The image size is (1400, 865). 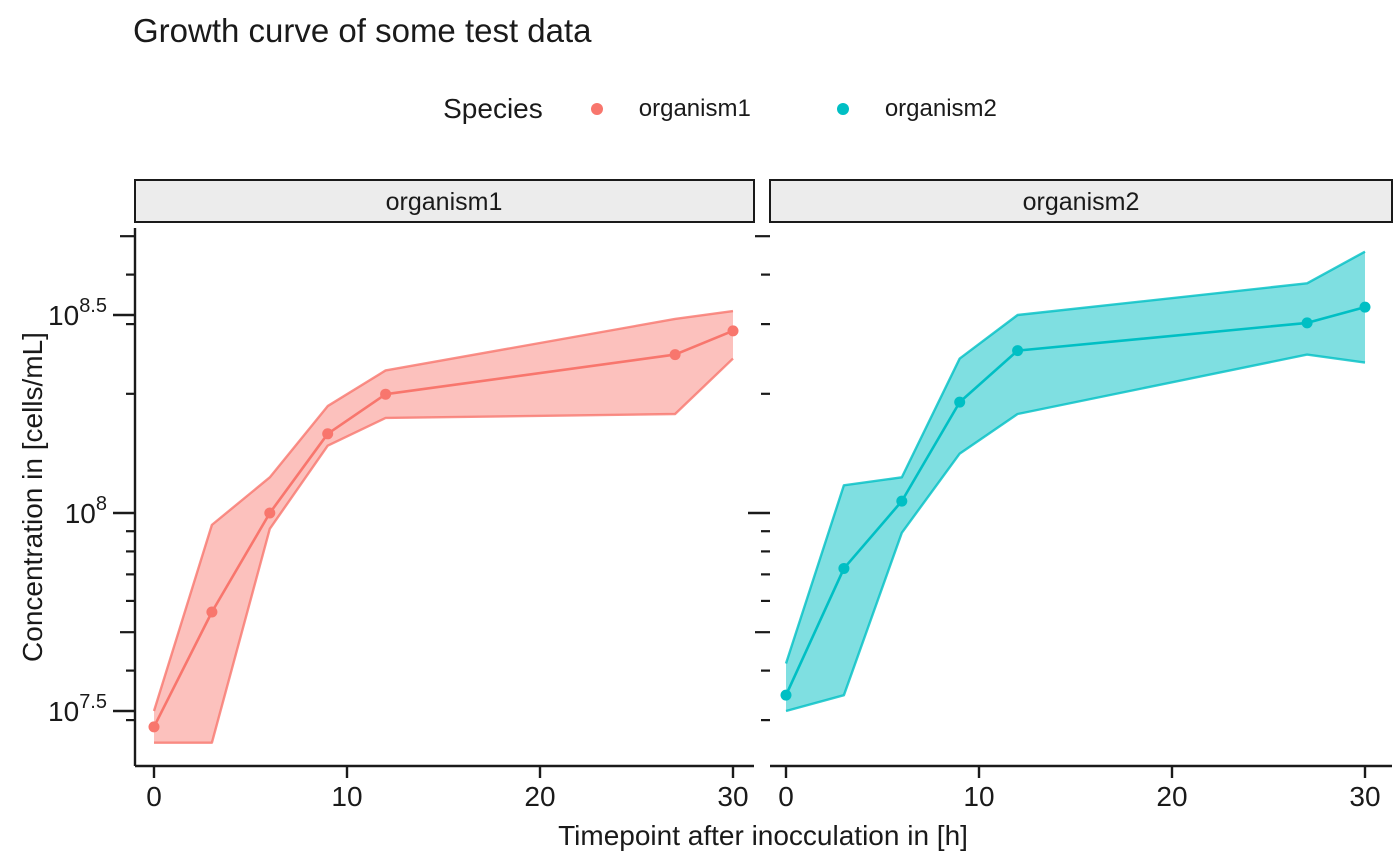 I want to click on chart-title: Growth curve of some test data, so click(x=362, y=30).